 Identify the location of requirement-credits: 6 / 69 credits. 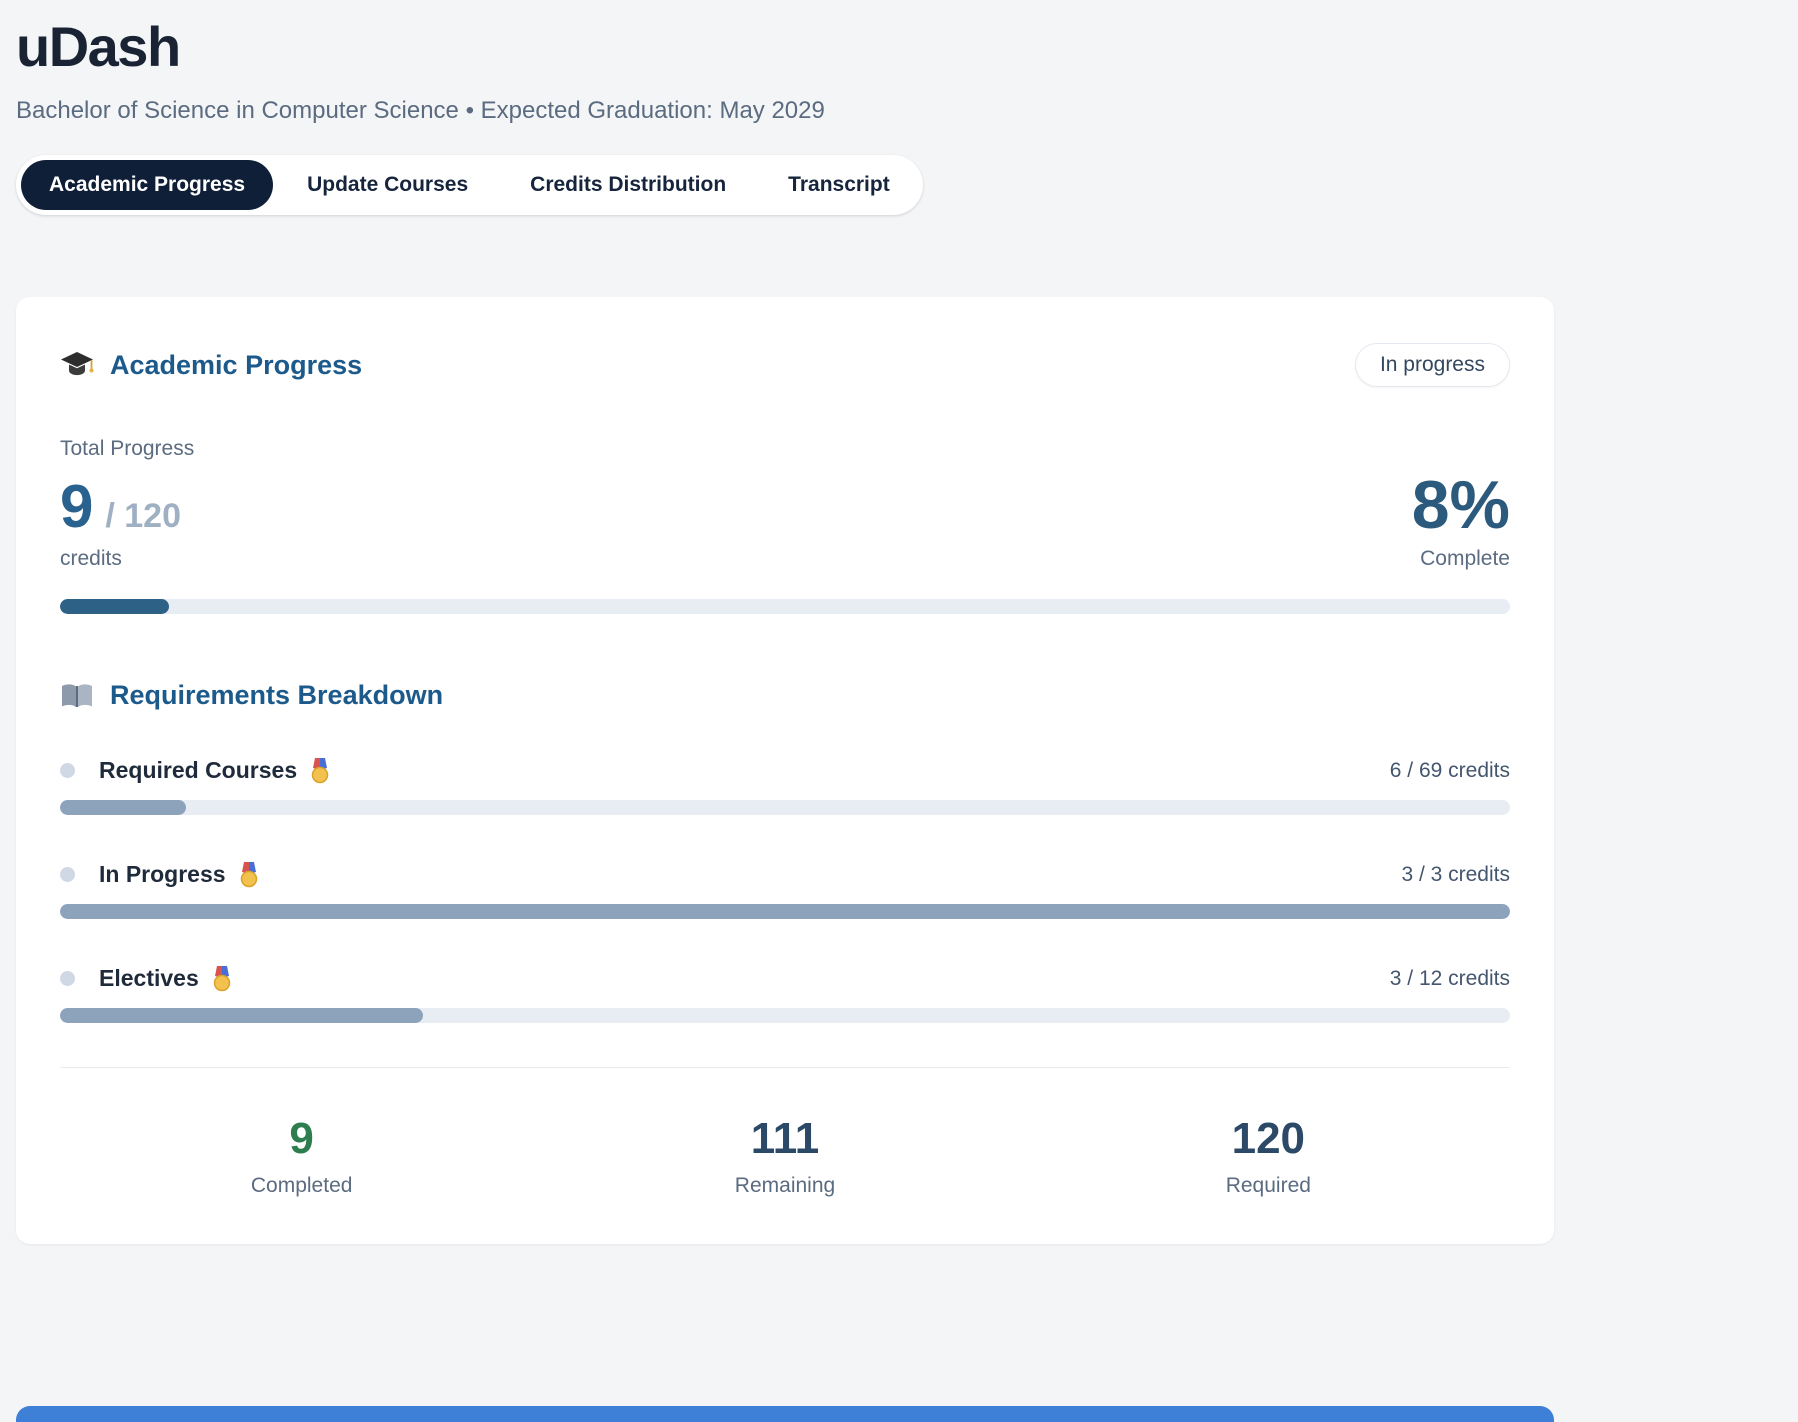
(1449, 770).